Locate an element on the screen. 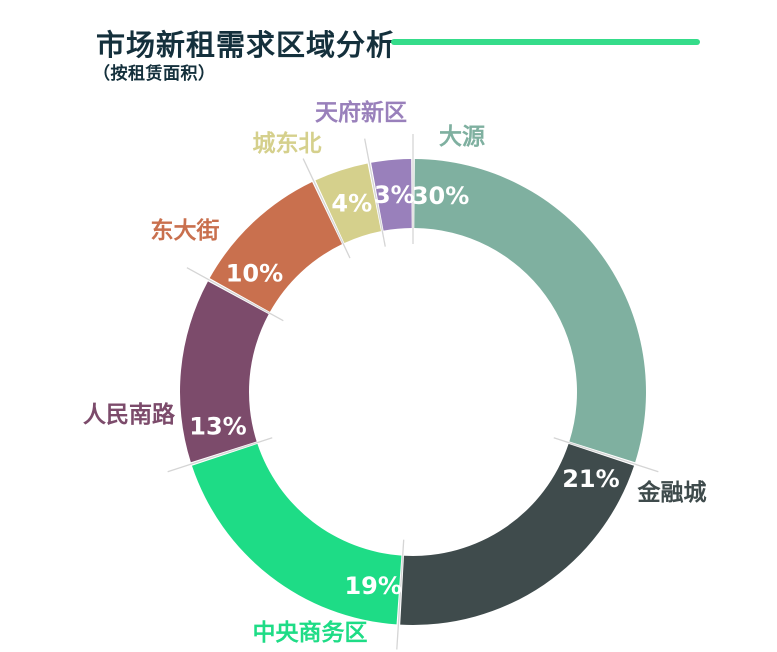 The width and height of the screenshot is (777, 652). segment-percent-label-城东北: 4% is located at coordinates (351, 204).